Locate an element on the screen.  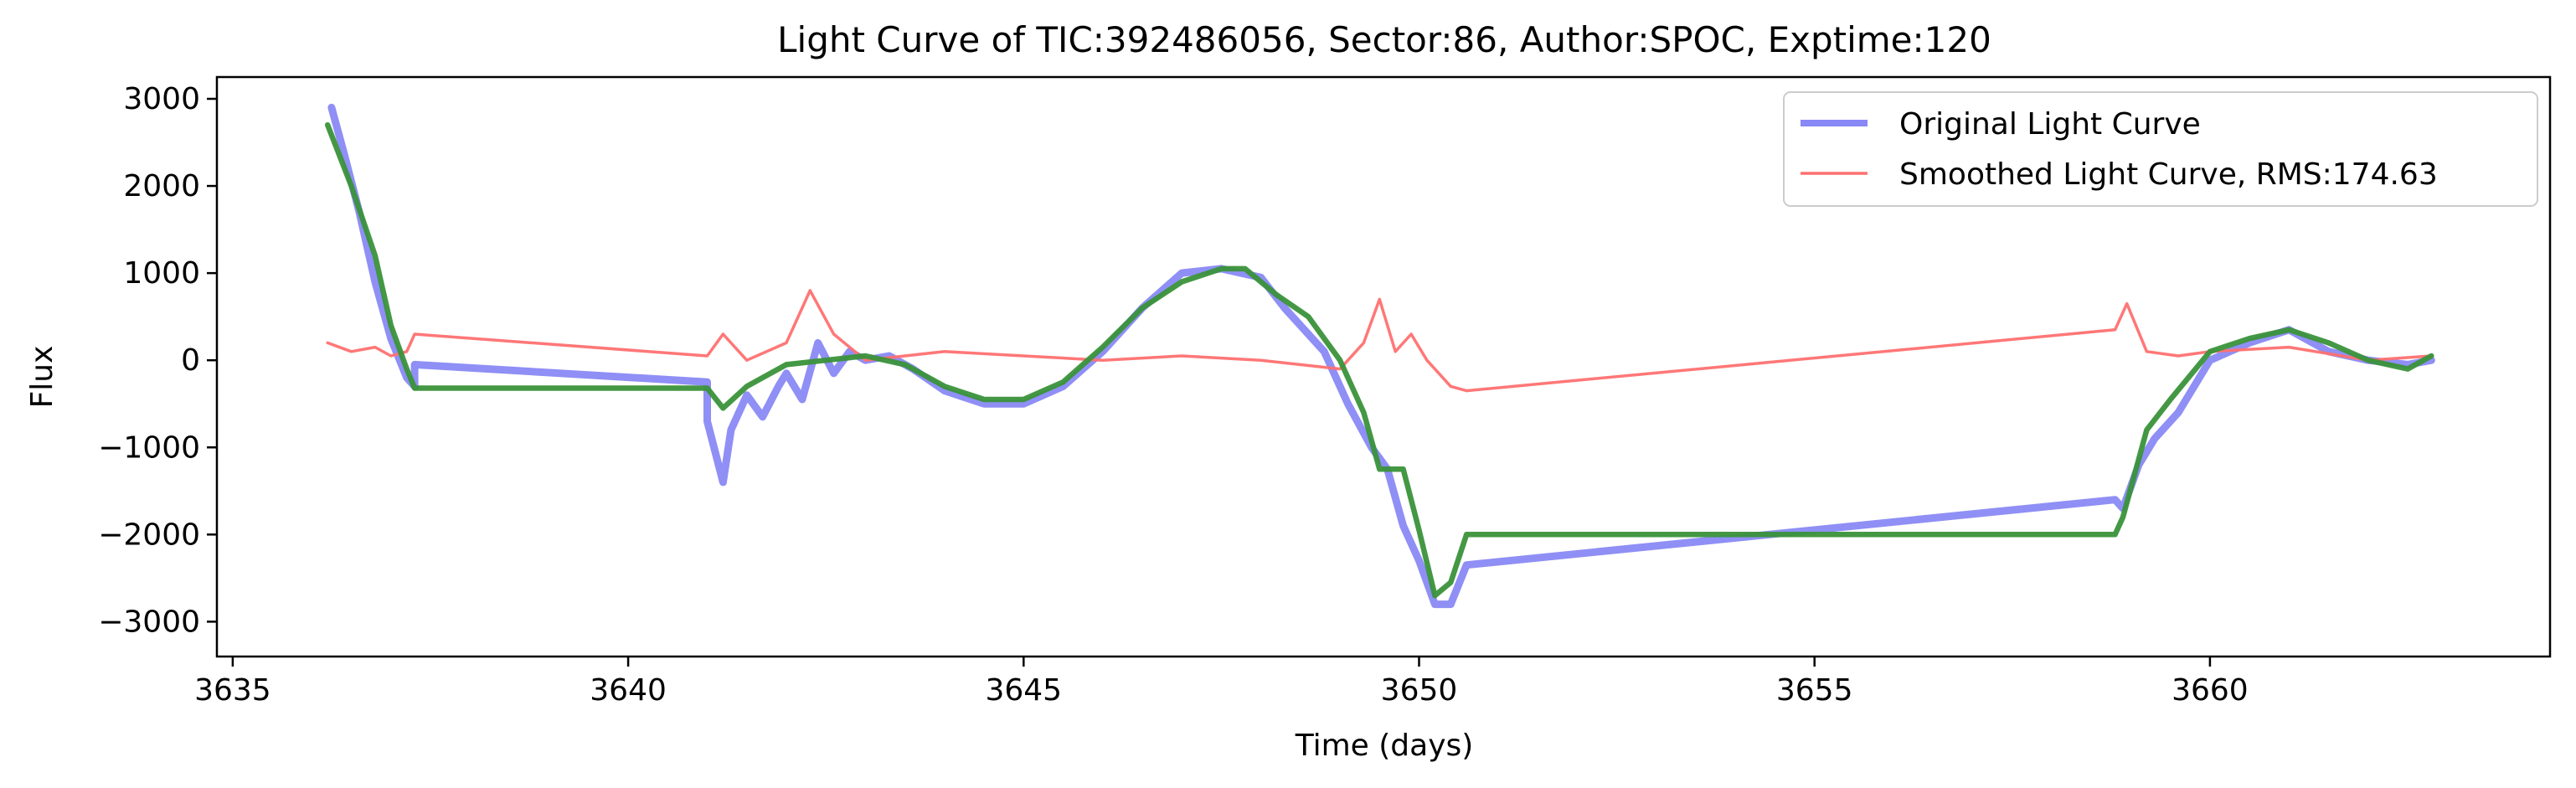
x-tick-label: 3635 is located at coordinates (232, 690).